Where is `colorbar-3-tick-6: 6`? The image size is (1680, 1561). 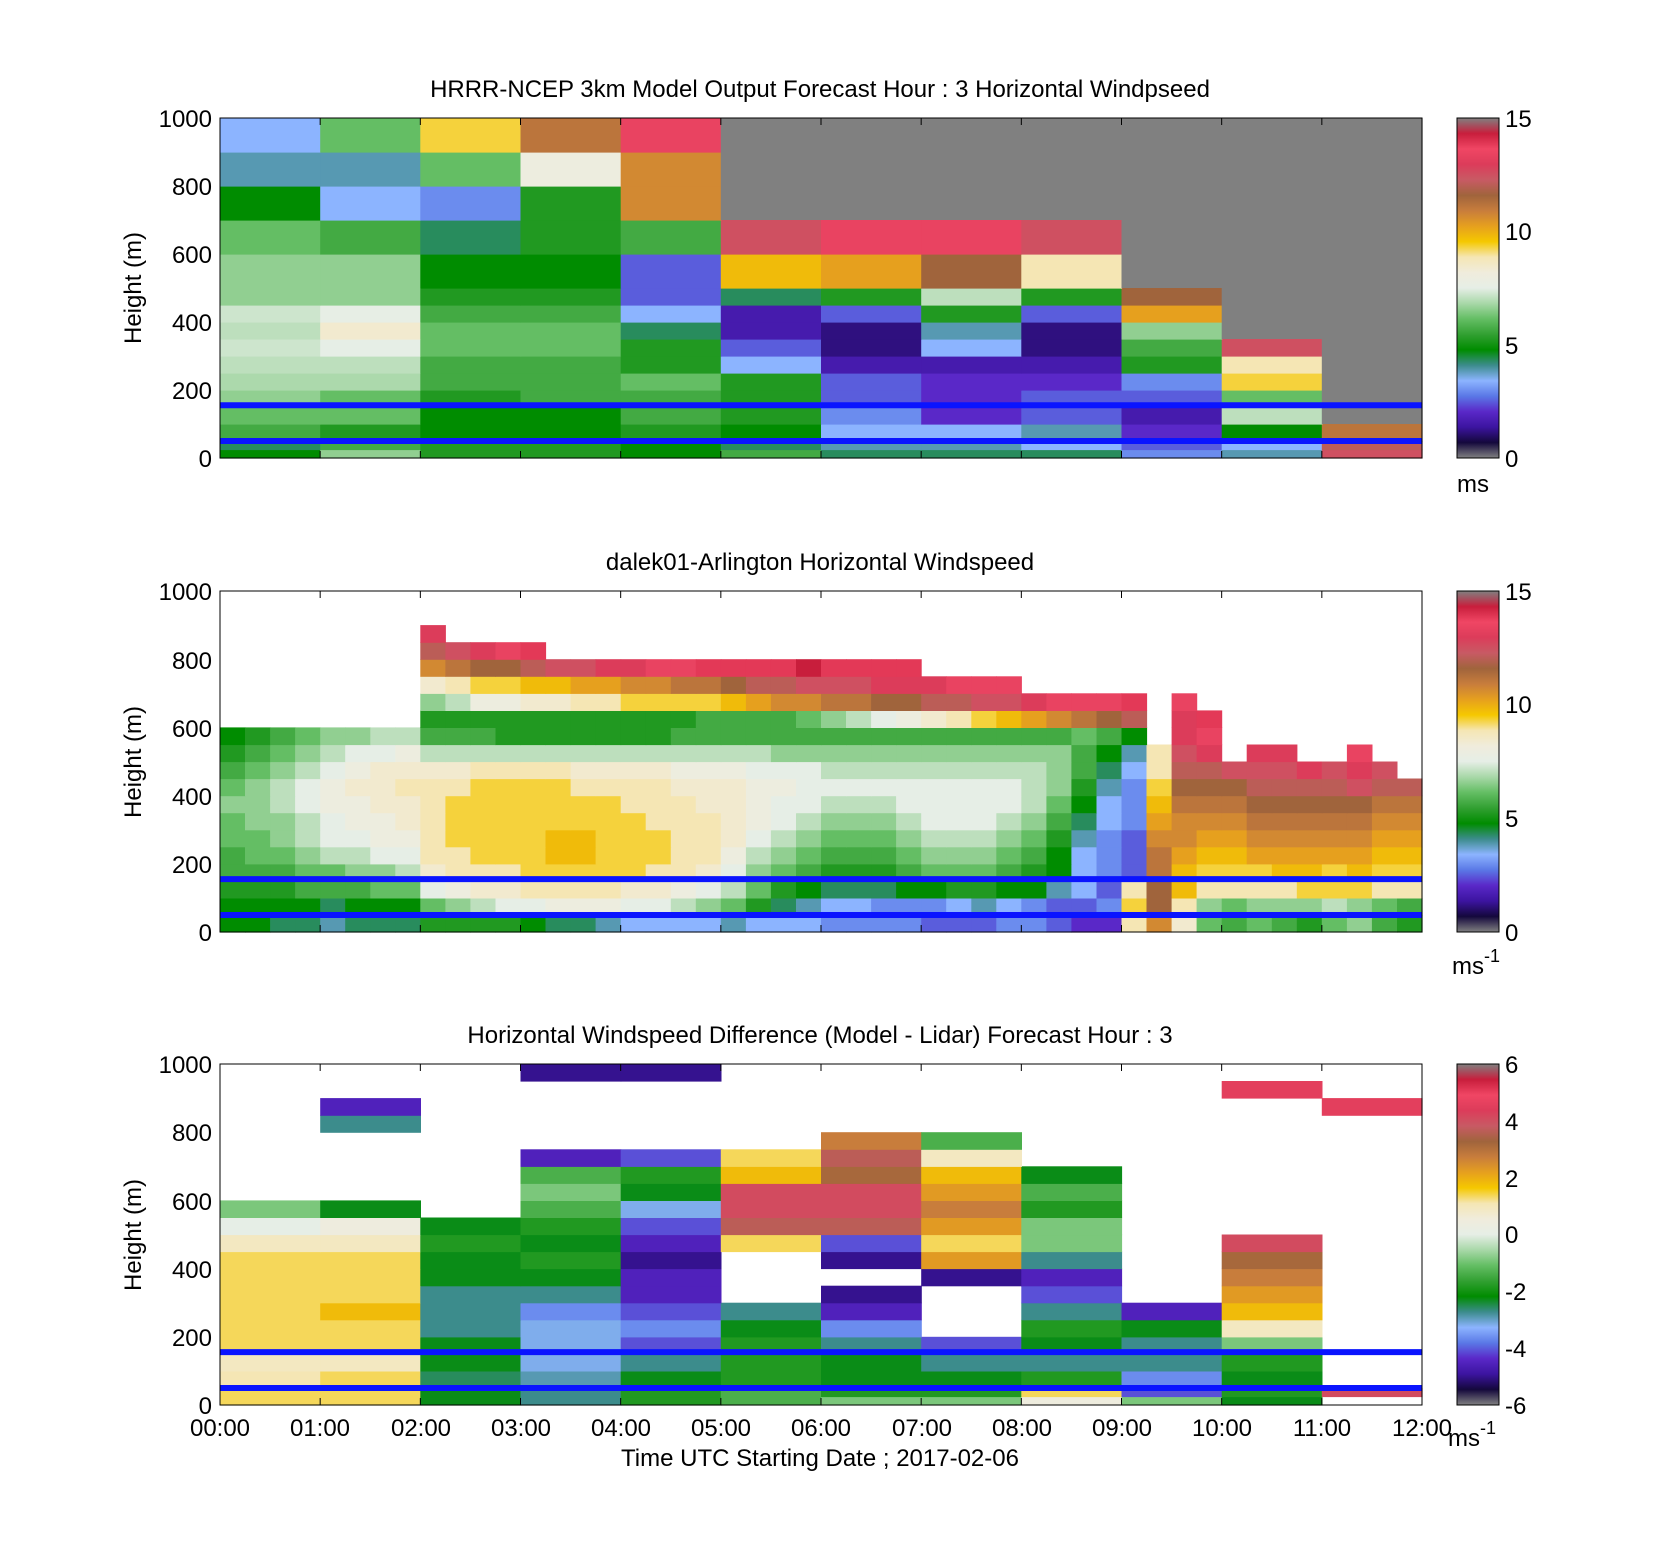 colorbar-3-tick-6: 6 is located at coordinates (1511, 1065).